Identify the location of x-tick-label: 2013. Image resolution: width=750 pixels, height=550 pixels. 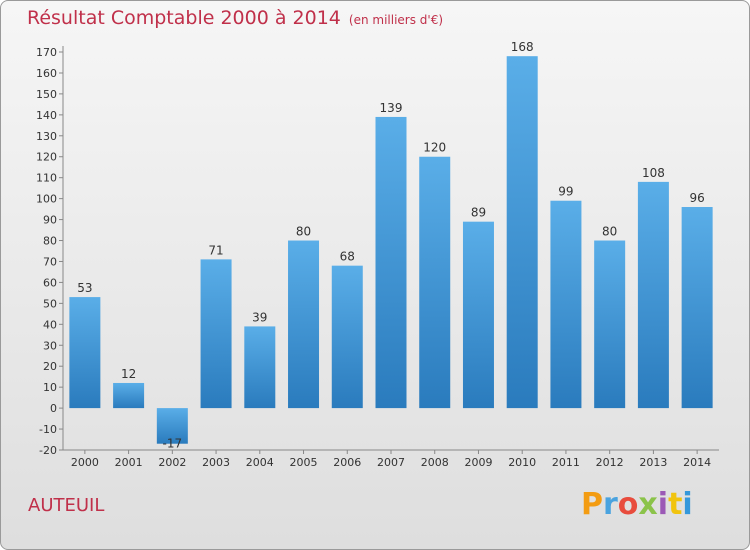
(653, 462).